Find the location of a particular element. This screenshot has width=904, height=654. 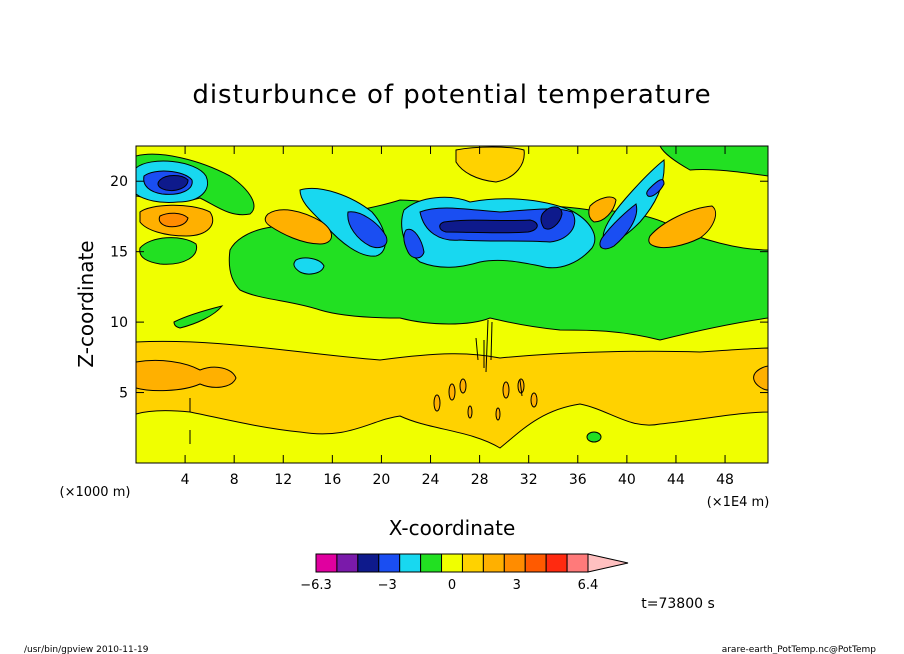

time-label: t=73800 s is located at coordinates (678, 604).